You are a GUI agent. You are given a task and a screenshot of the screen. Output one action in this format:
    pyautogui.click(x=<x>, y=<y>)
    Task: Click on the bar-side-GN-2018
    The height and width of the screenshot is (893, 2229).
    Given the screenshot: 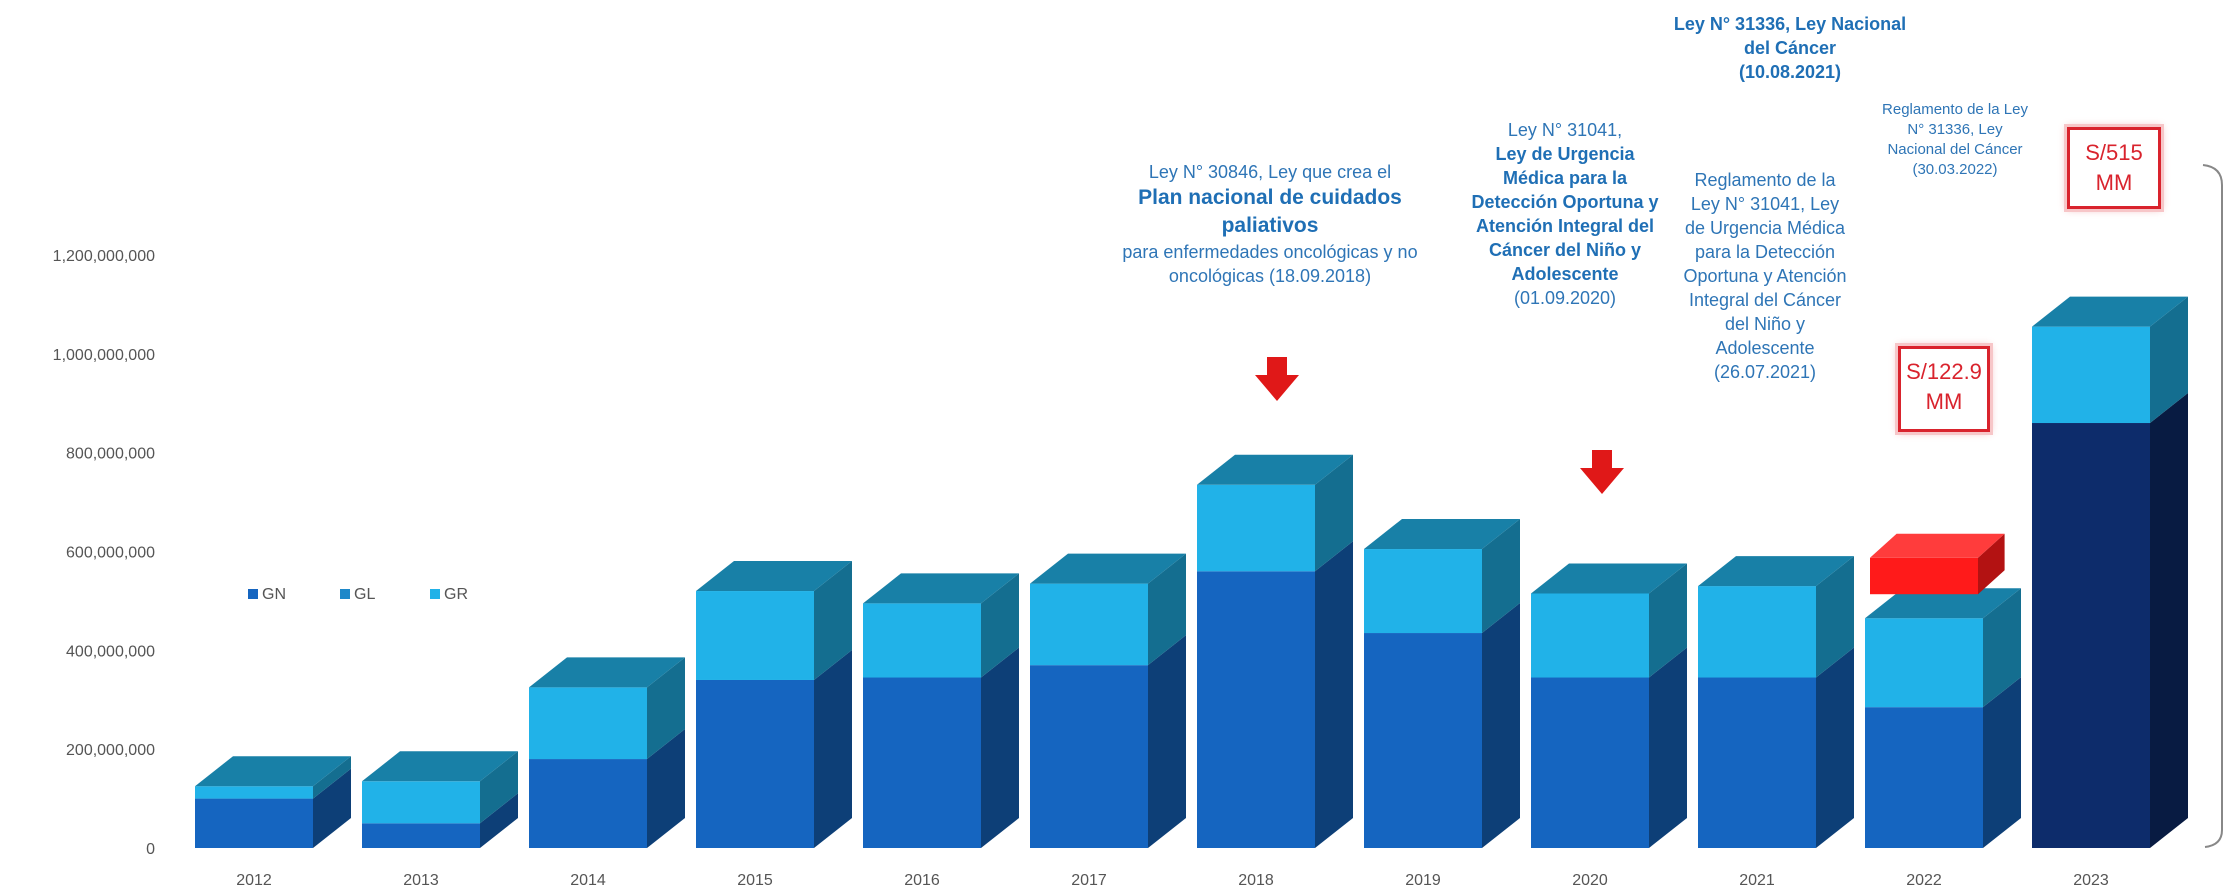 What is the action you would take?
    pyautogui.click(x=1334, y=694)
    